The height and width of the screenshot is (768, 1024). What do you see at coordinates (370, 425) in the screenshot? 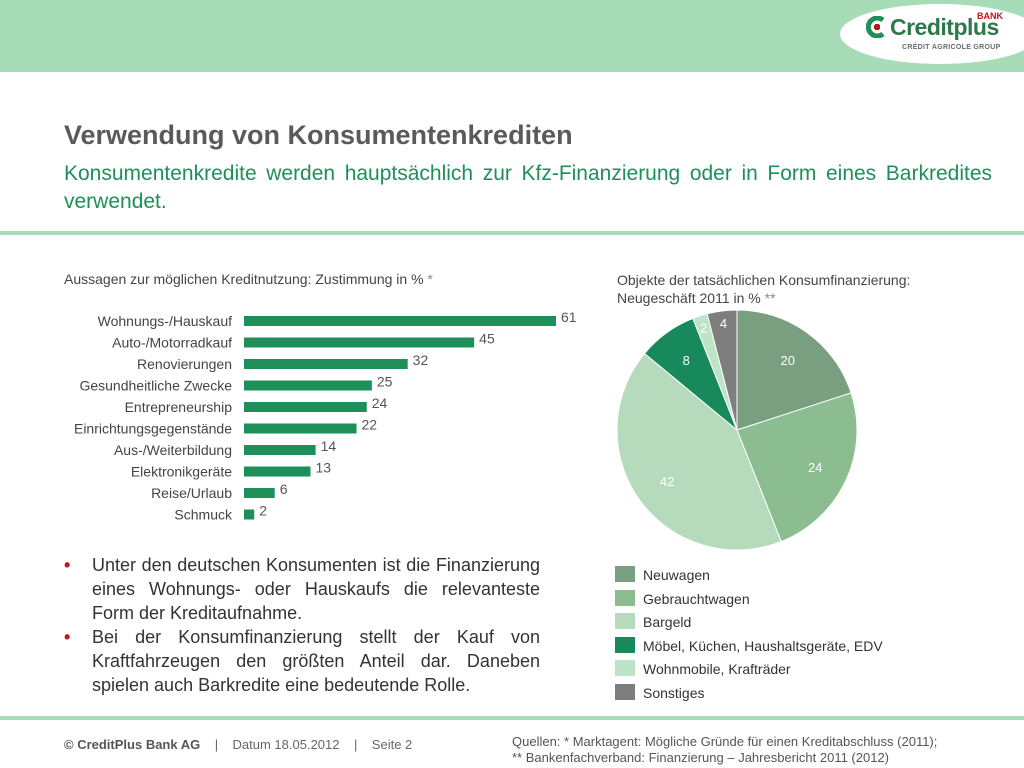
I see `bar-value-label: 22` at bounding box center [370, 425].